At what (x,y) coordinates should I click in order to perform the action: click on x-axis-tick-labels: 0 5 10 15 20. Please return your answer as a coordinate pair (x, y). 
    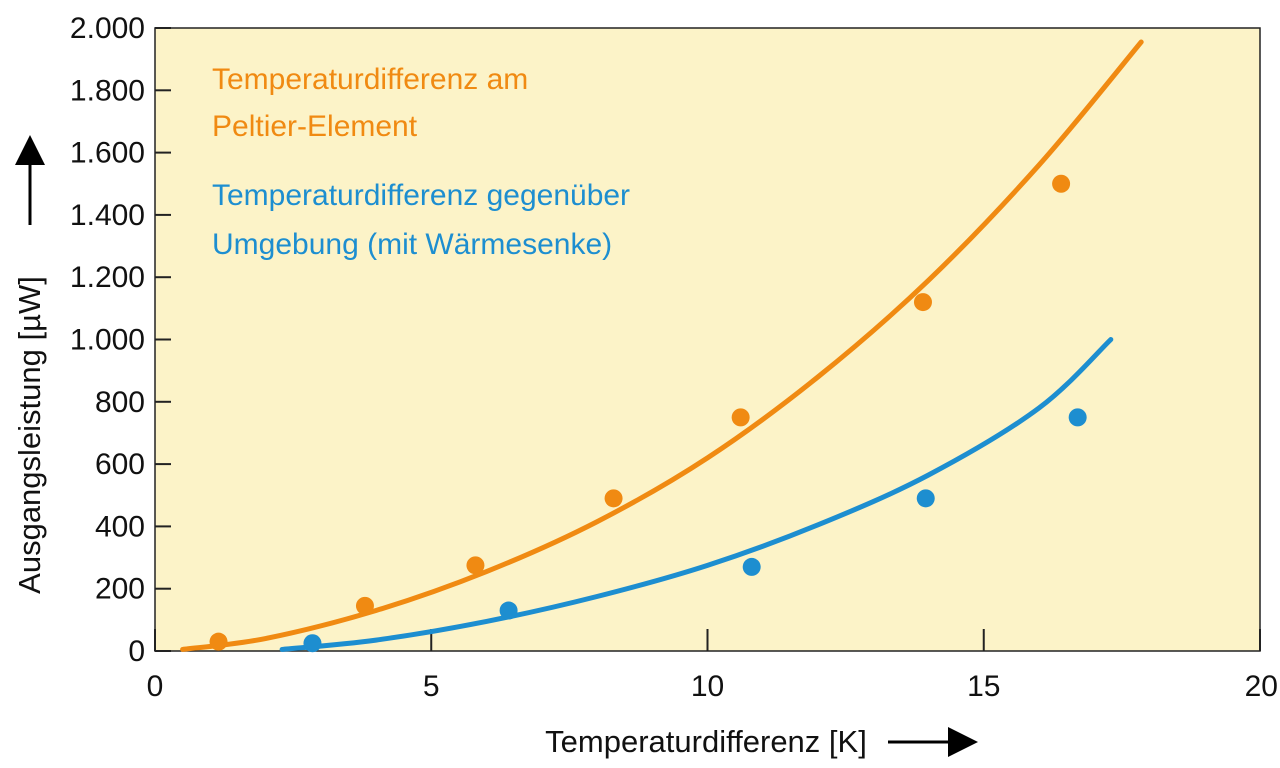
    Looking at the image, I should click on (712, 686).